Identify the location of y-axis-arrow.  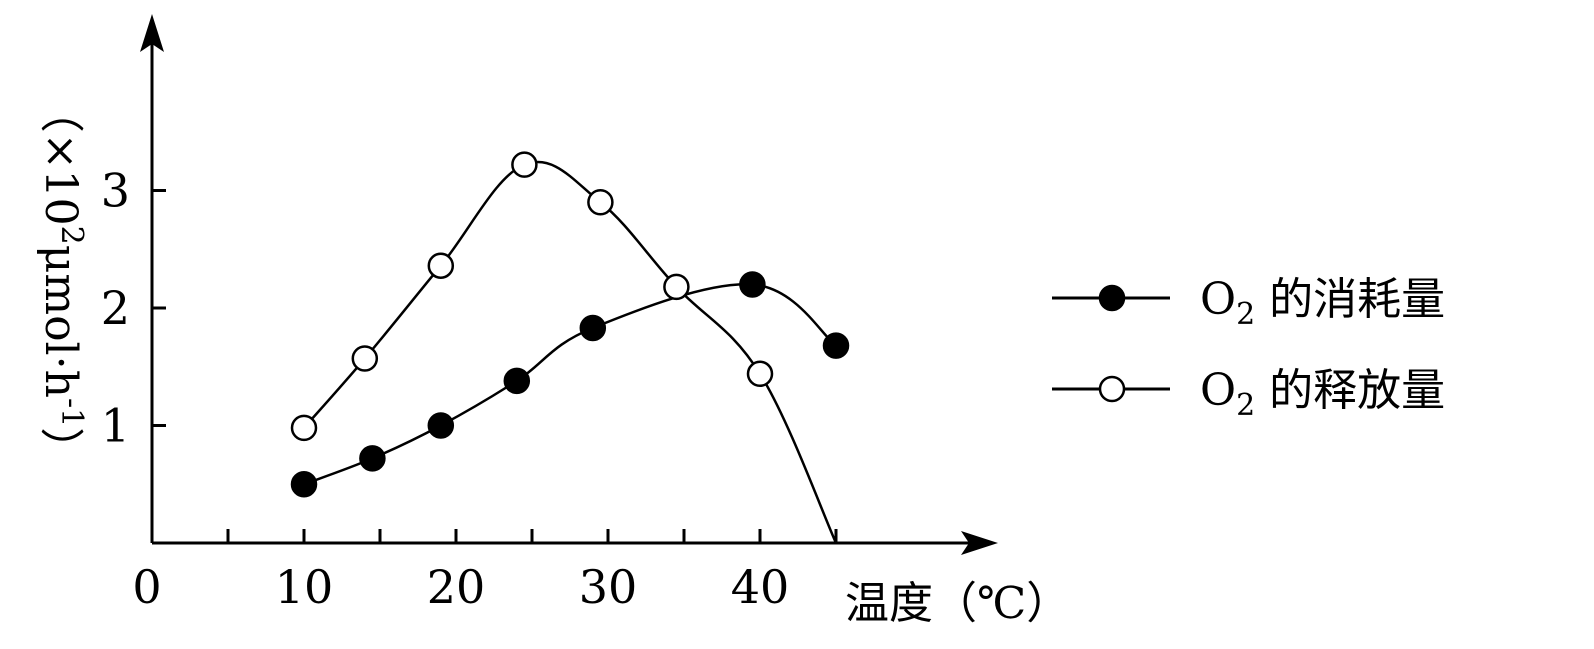
(152, 33).